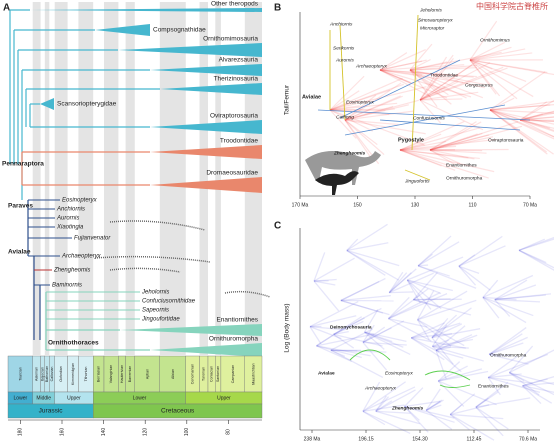 The width and height of the screenshot is (554, 444). What do you see at coordinates (23, 164) in the screenshot?
I see `node-label: Pennaraptora` at bounding box center [23, 164].